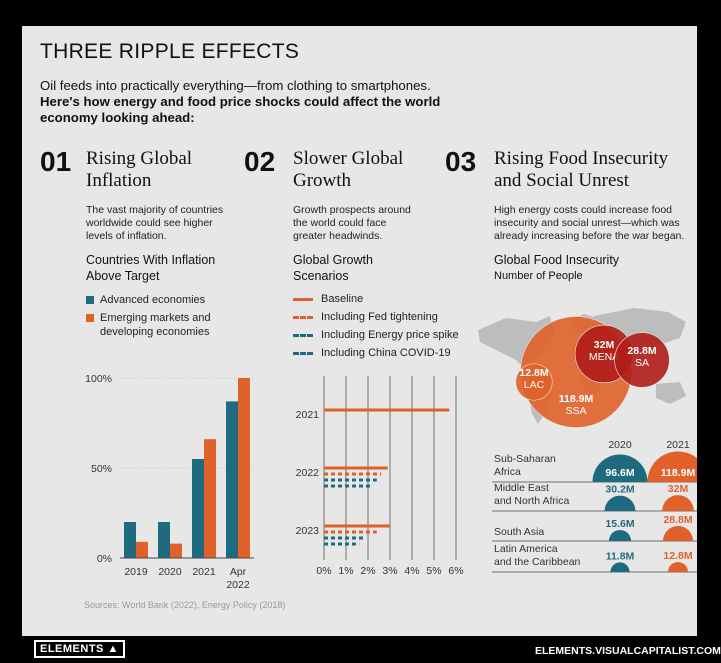 The width and height of the screenshot is (721, 663). What do you see at coordinates (153, 300) in the screenshot?
I see `legend-label-advanced-line: Advanced economies` at bounding box center [153, 300].